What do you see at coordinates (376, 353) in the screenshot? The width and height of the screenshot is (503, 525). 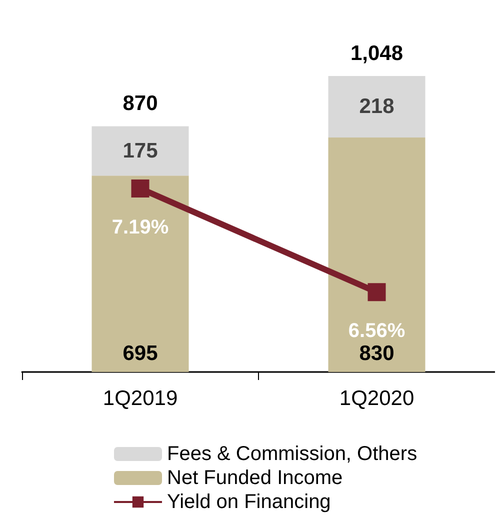 I see `data-label: 830` at bounding box center [376, 353].